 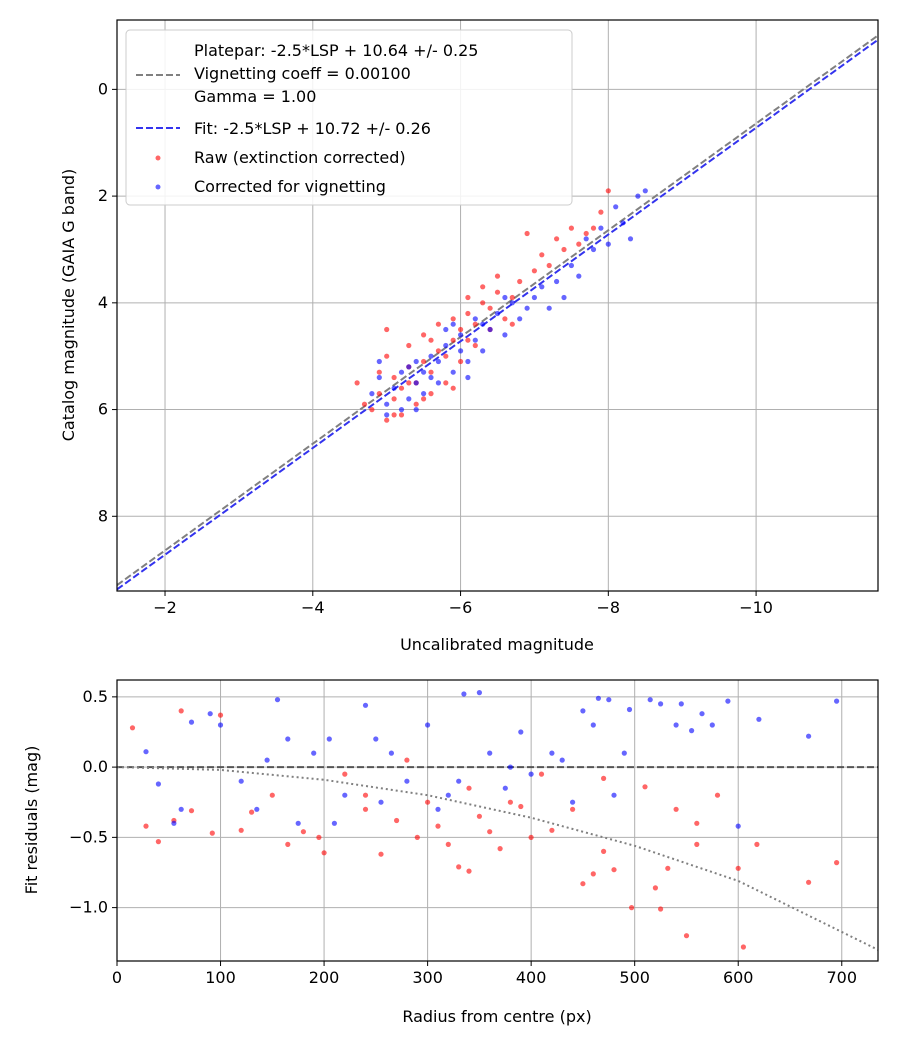 What do you see at coordinates (220, 977) in the screenshot?
I see `bottom-xtick-label: 100` at bounding box center [220, 977].